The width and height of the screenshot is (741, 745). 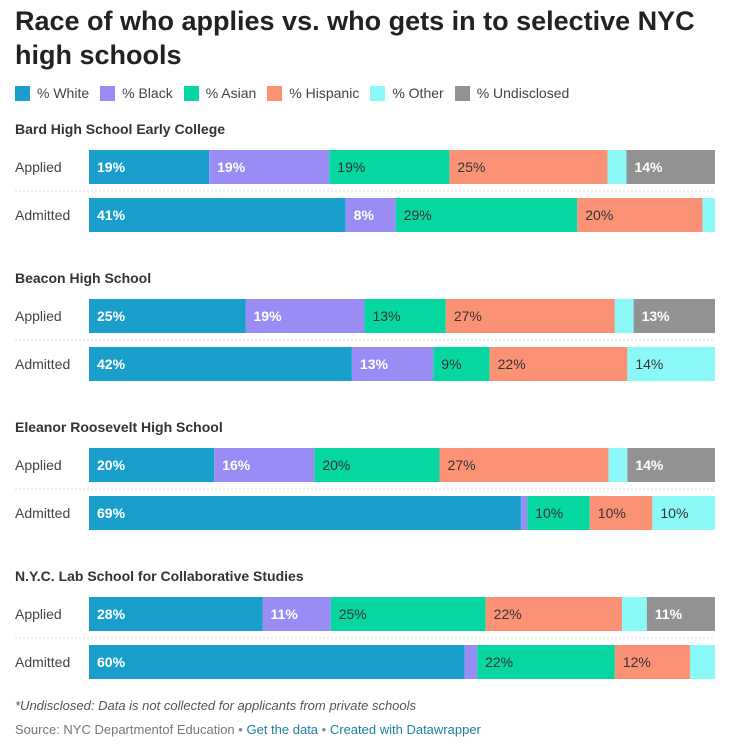 I want to click on bar-segment-bard-high-school-early-college-applied-other, so click(x=617, y=167).